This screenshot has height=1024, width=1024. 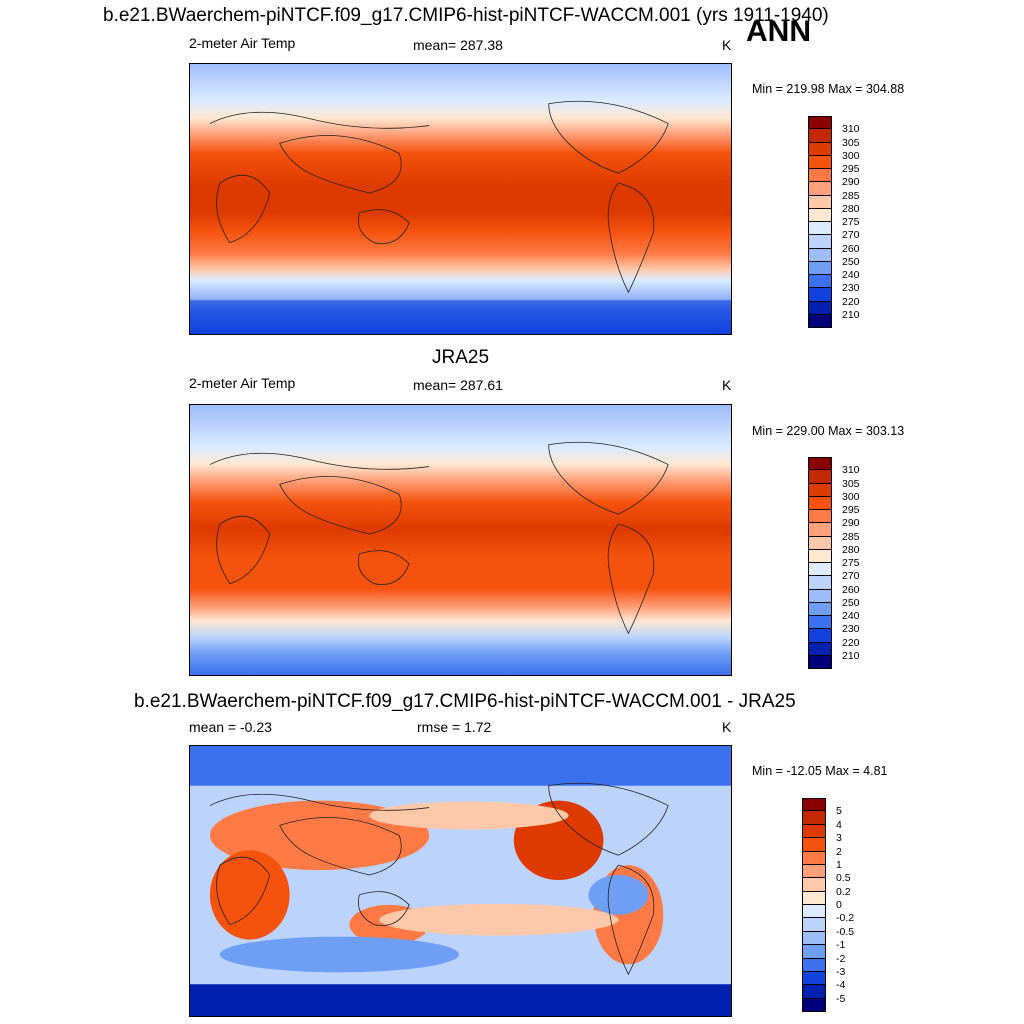 I want to click on panel-3-map-svg, so click(x=460, y=881).